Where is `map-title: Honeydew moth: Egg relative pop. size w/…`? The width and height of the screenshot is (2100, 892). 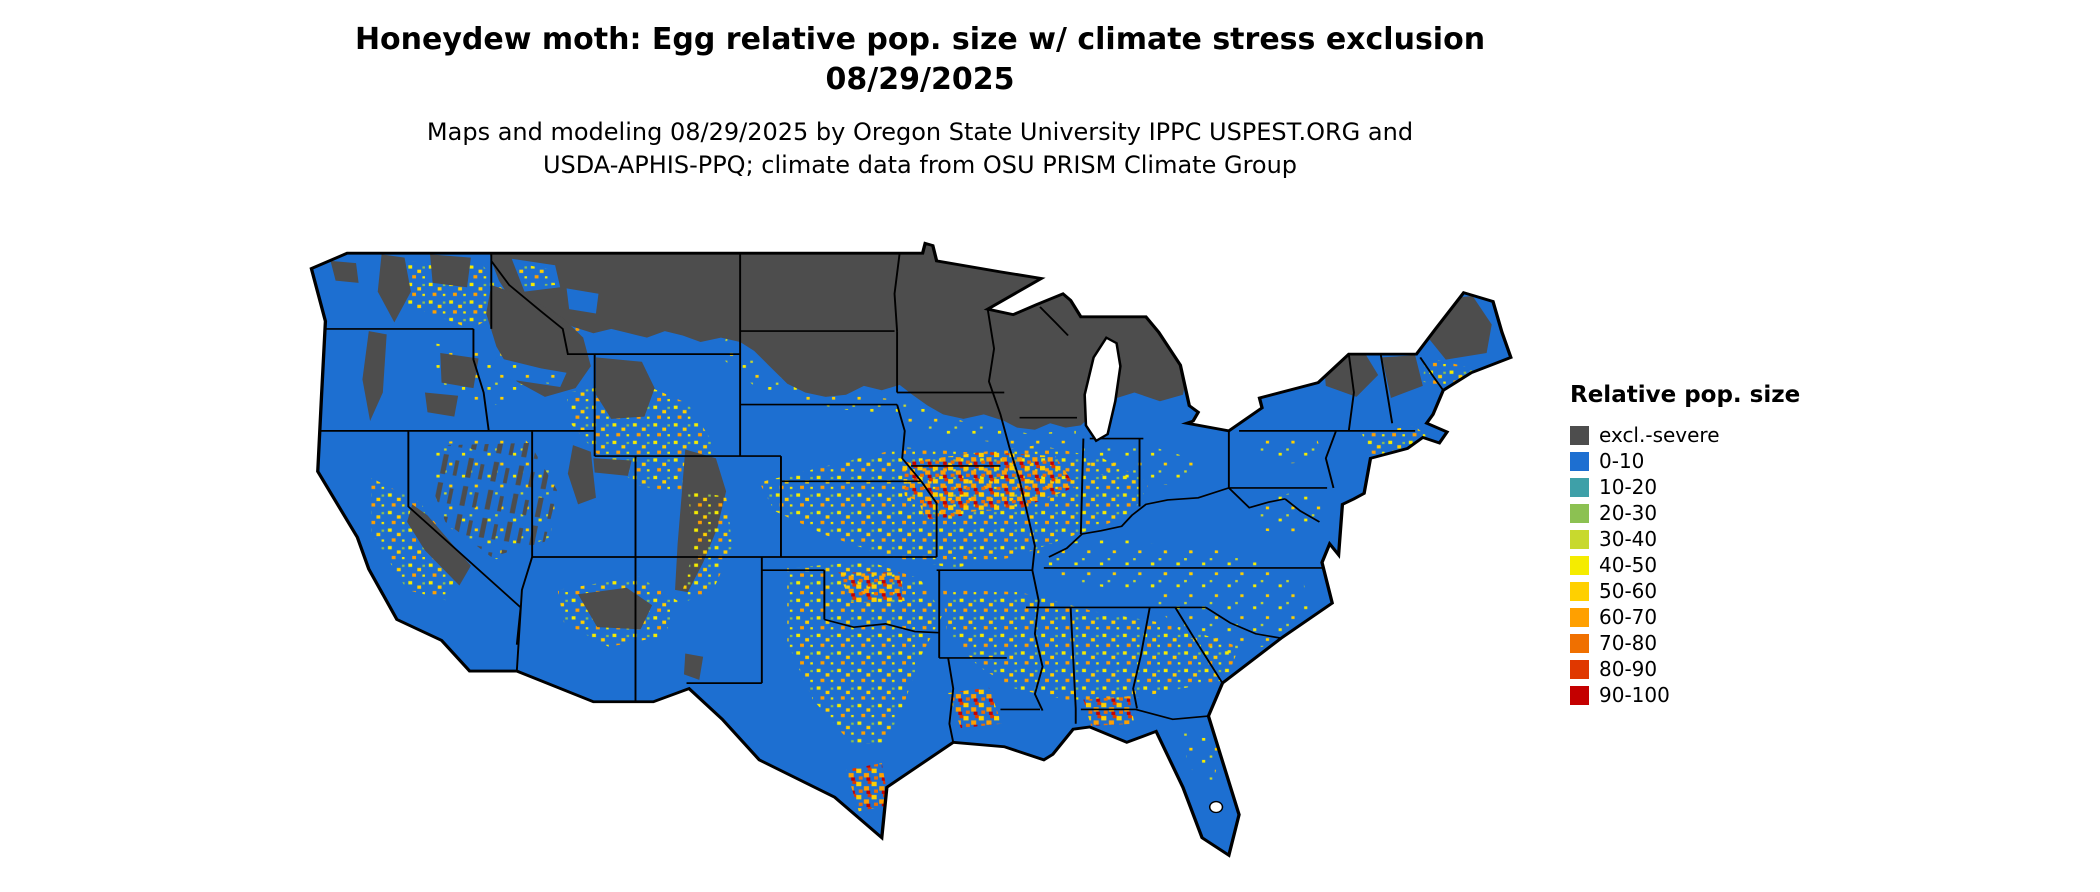 map-title: Honeydew moth: Egg relative pop. size w/… is located at coordinates (920, 60).